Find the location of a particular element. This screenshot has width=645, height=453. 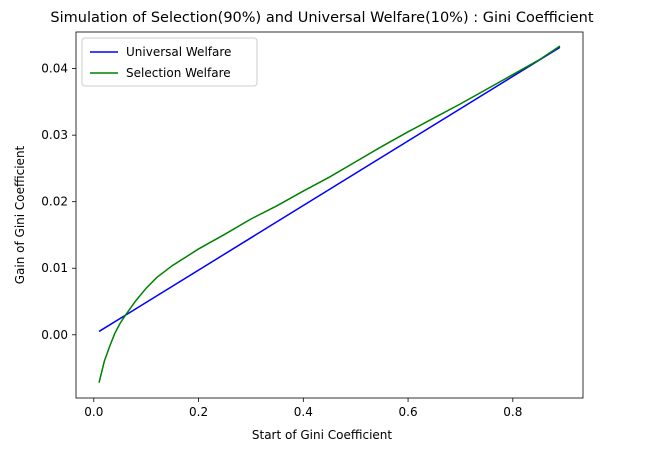

x-tick-label: 0.8 is located at coordinates (512, 412).